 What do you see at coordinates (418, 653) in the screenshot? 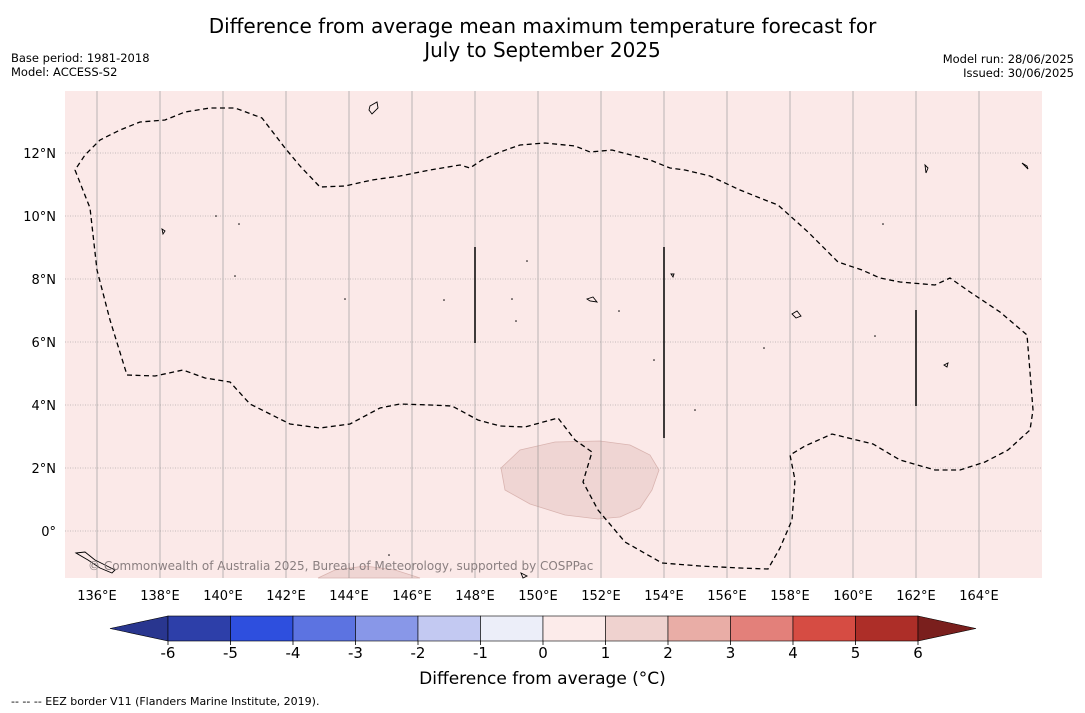
I see `colorbar-tick-label: -2` at bounding box center [418, 653].